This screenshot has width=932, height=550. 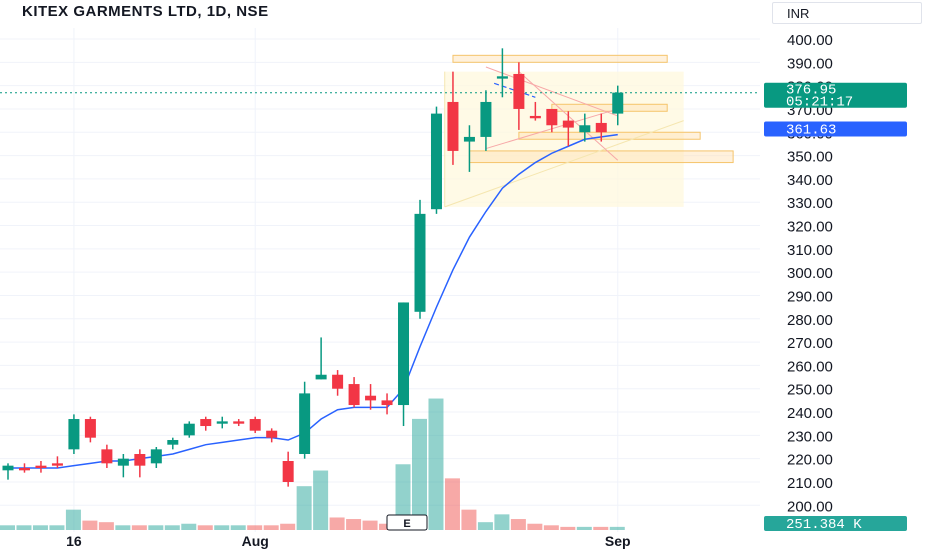 What do you see at coordinates (348, 541) in the screenshot?
I see `time-axis: 16 Aug Sep` at bounding box center [348, 541].